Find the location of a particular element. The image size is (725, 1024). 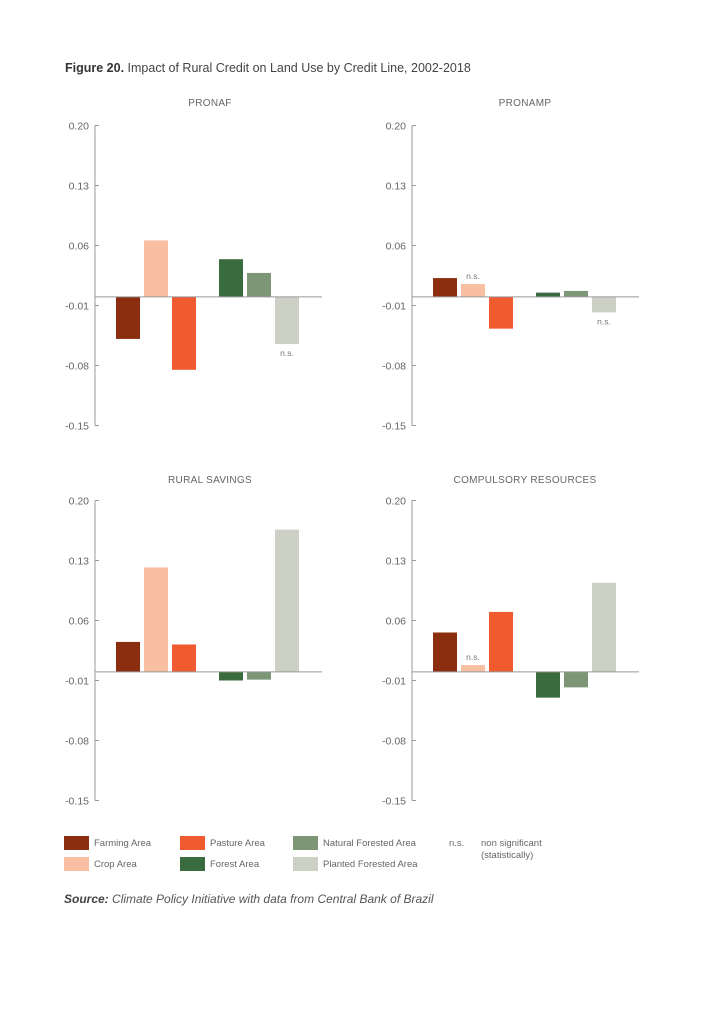

legend-swatch-planted-forested is located at coordinates (305, 864).